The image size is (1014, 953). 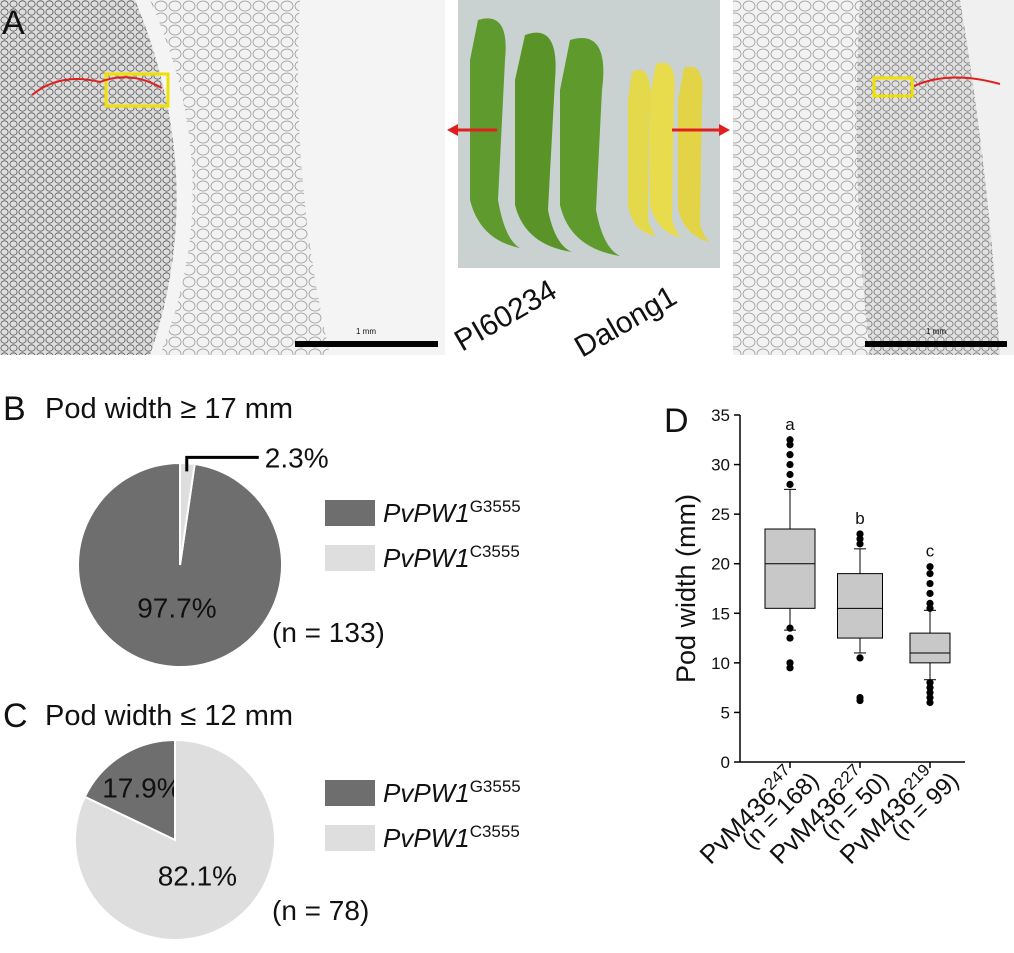 What do you see at coordinates (297, 457) in the screenshot?
I see `value-label: 2.3%` at bounding box center [297, 457].